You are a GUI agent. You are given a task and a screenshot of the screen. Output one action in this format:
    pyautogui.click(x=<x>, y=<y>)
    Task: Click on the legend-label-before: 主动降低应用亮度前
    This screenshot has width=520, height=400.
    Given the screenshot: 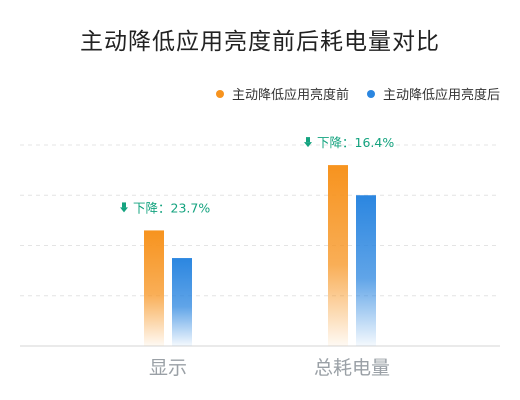 What is the action you would take?
    pyautogui.click(x=290, y=95)
    